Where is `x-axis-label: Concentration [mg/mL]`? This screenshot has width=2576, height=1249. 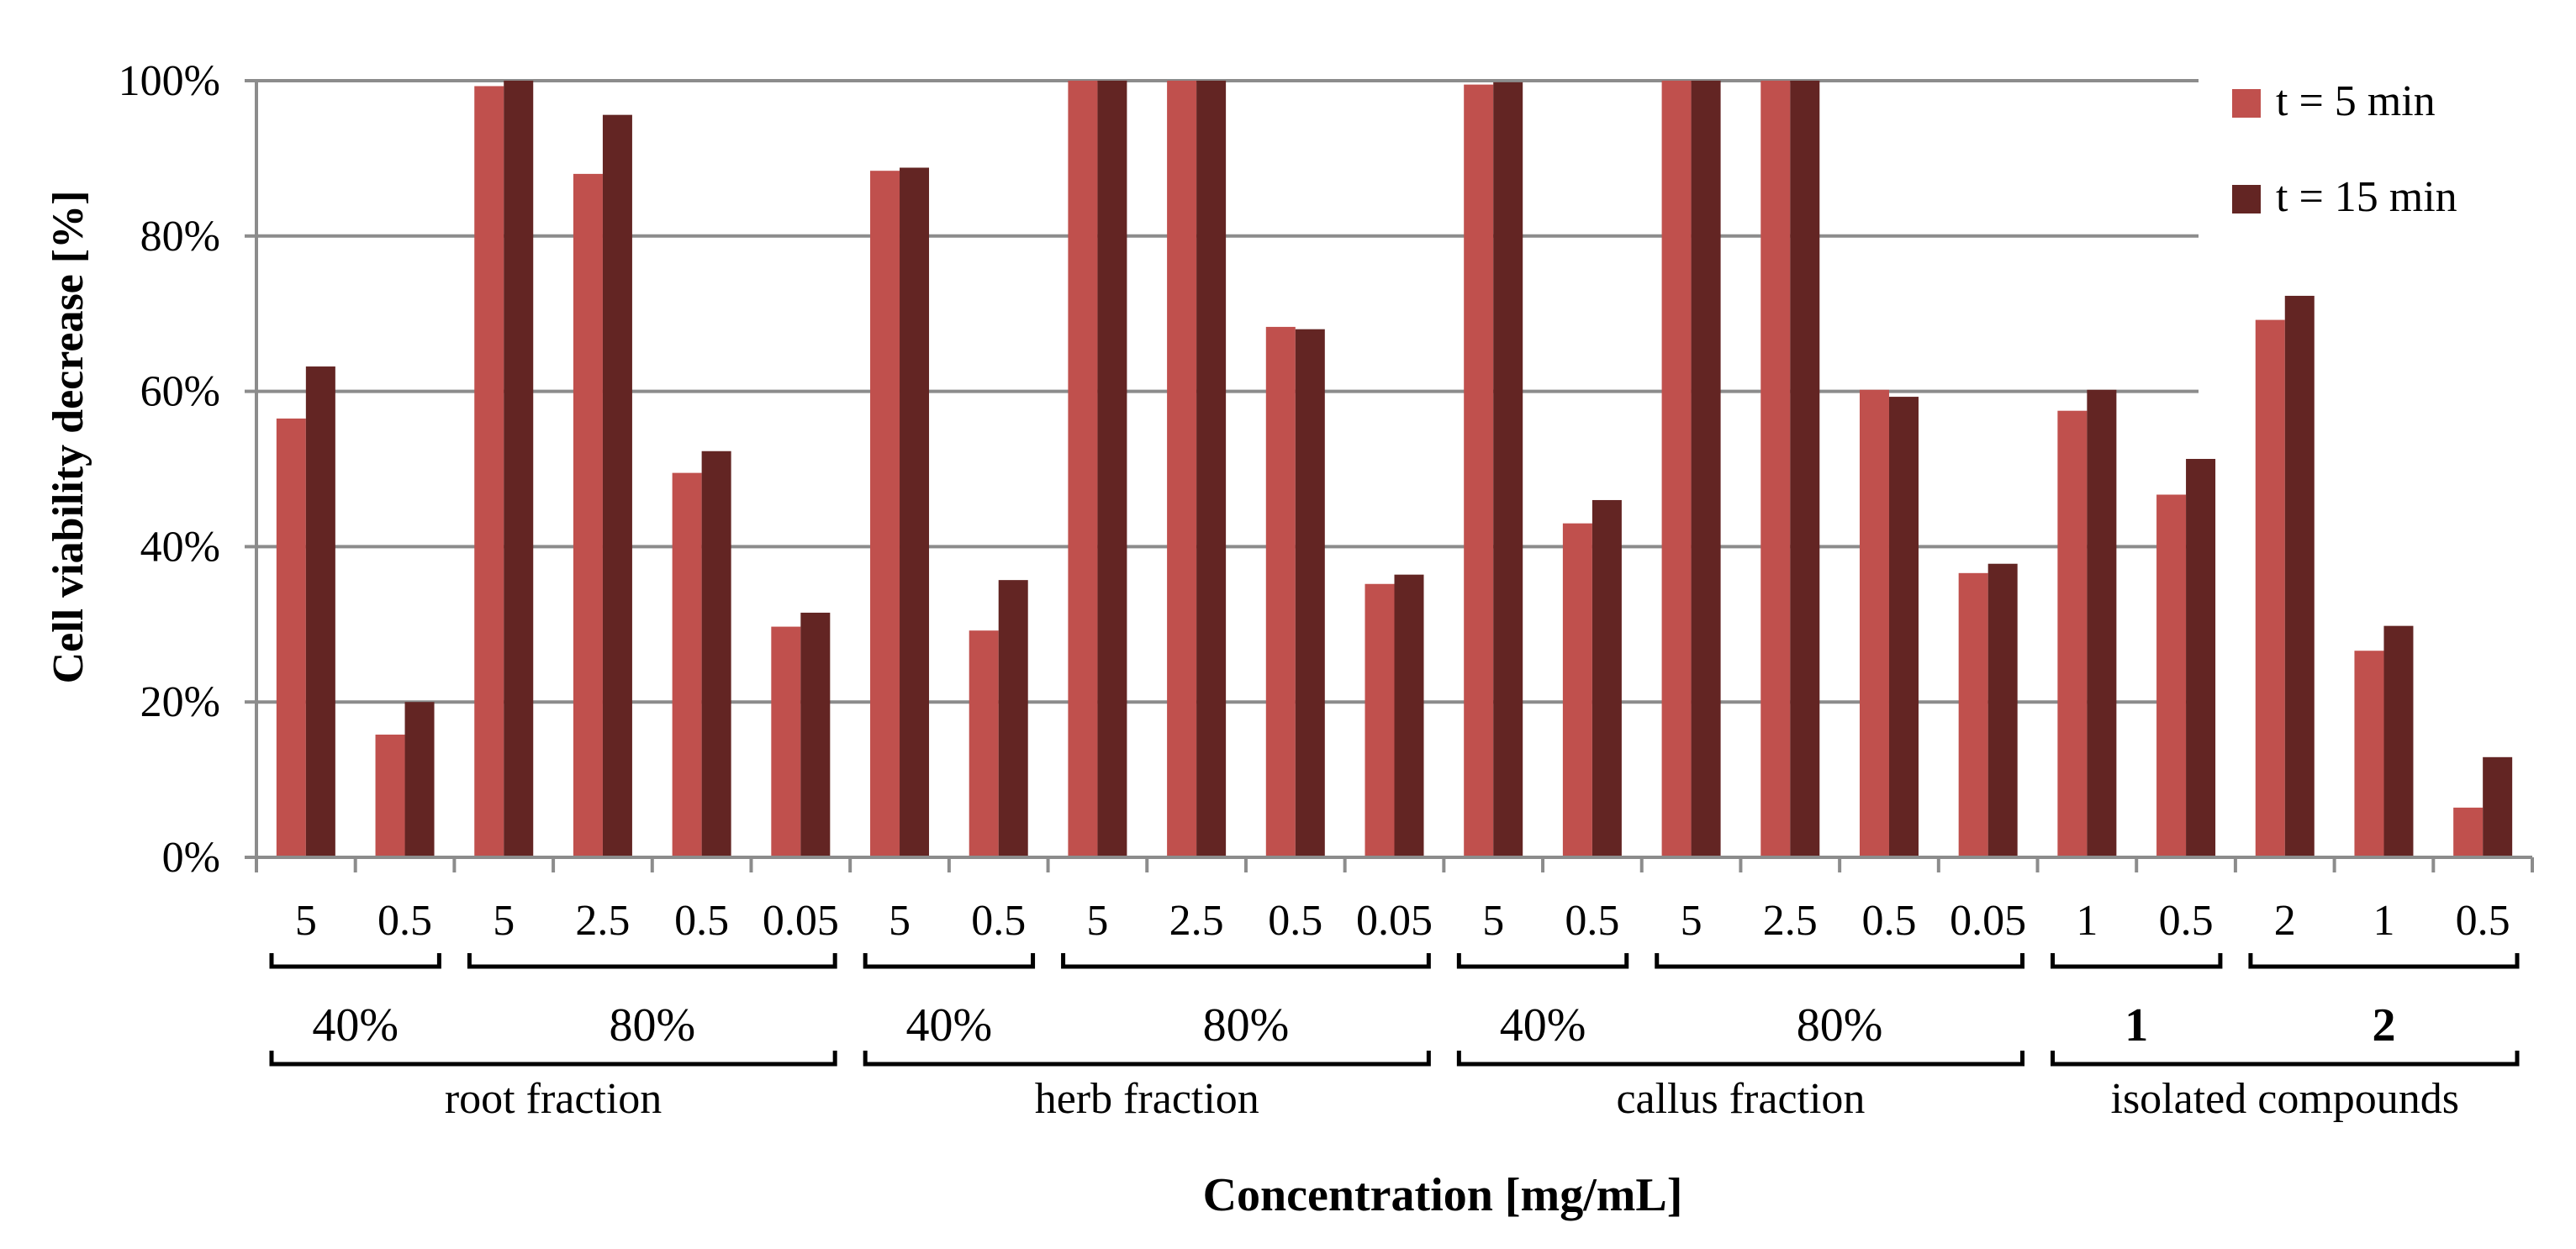
x-axis-label: Concentration [mg/mL] is located at coordinates (1443, 1195).